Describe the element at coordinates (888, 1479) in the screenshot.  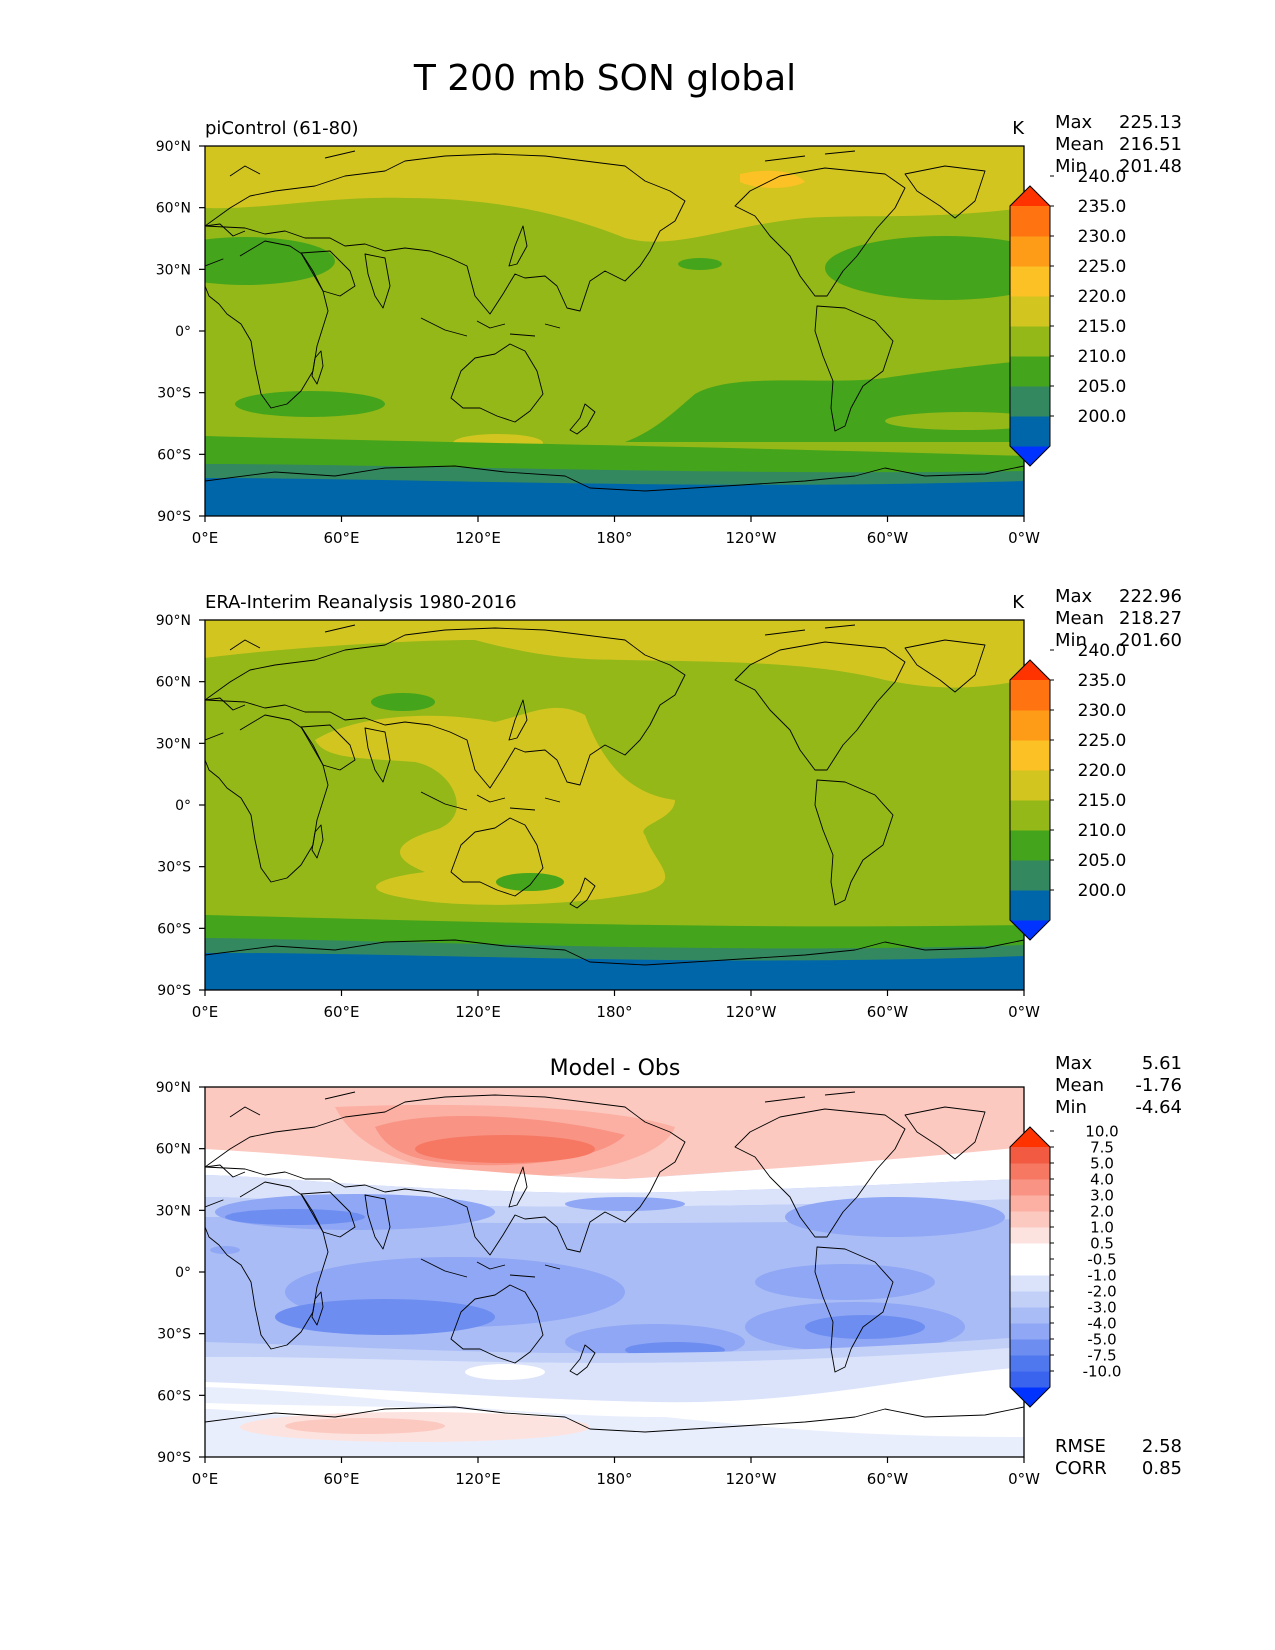
I see `lon-tick-label: 60°W` at that location.